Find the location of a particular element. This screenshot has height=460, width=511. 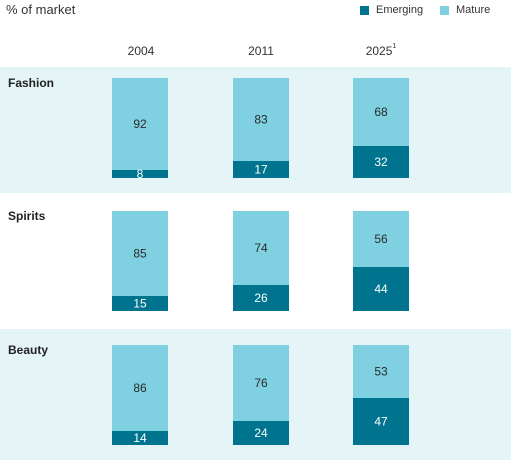

data-label-mature-fashion-2025: 68 is located at coordinates (381, 112).